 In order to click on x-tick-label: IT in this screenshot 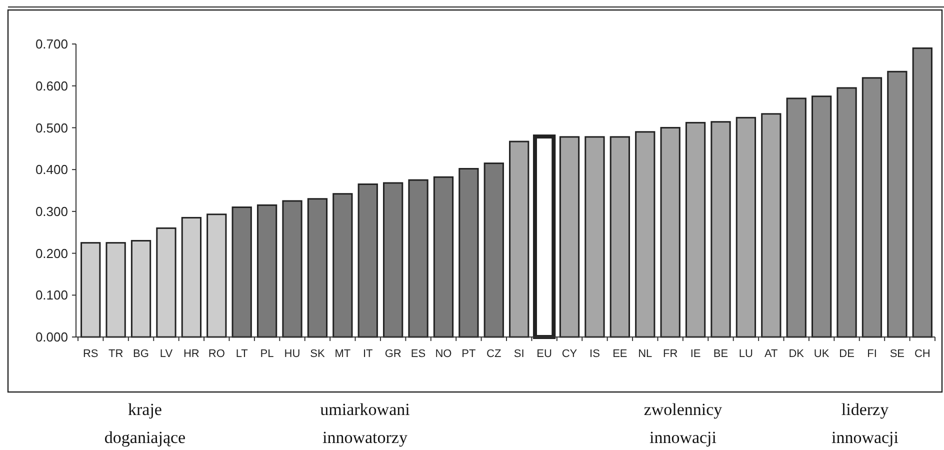, I will do `click(368, 354)`.